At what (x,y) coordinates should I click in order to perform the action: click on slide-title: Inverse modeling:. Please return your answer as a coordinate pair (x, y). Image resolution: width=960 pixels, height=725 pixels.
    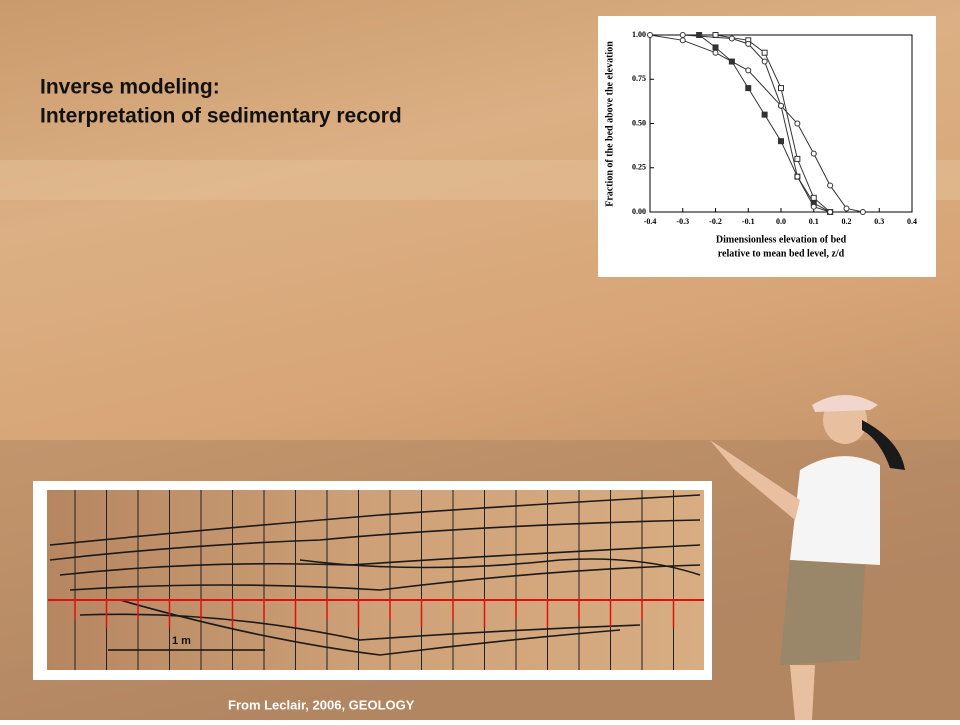
    Looking at the image, I should click on (130, 87).